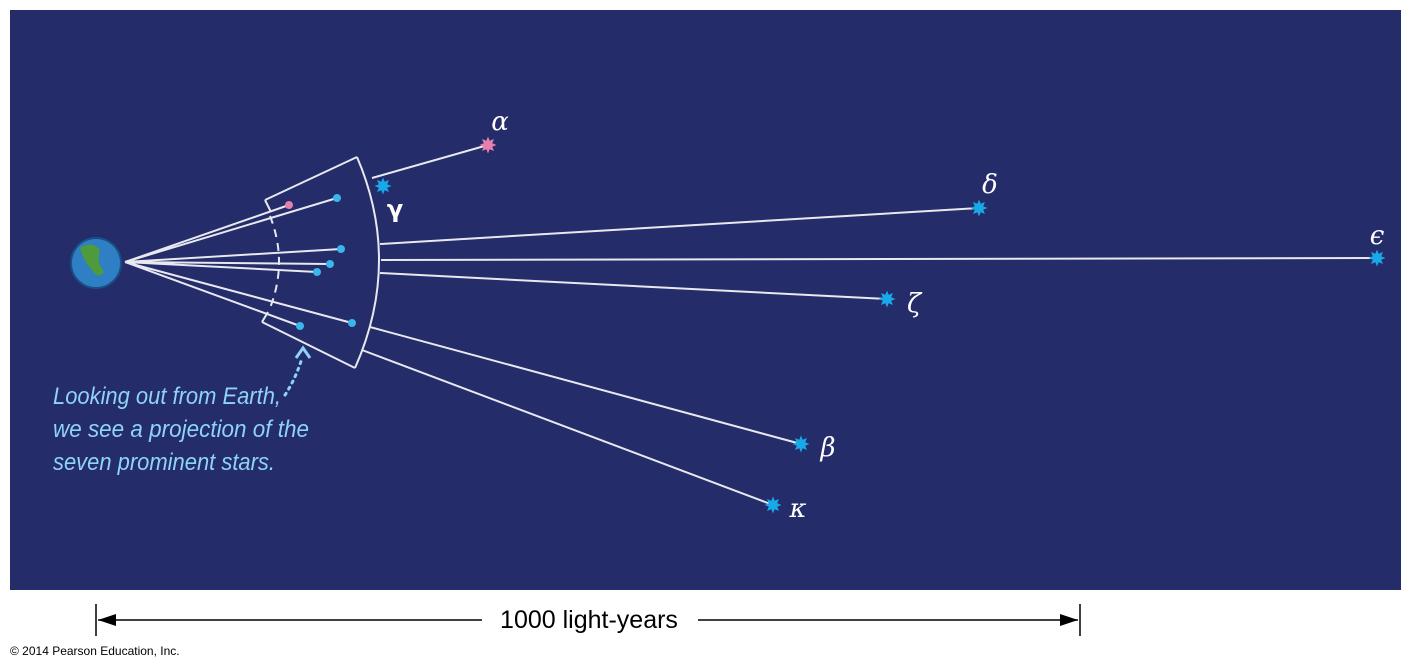 This screenshot has width=1411, height=671. What do you see at coordinates (500, 122) in the screenshot?
I see `star-label: α` at bounding box center [500, 122].